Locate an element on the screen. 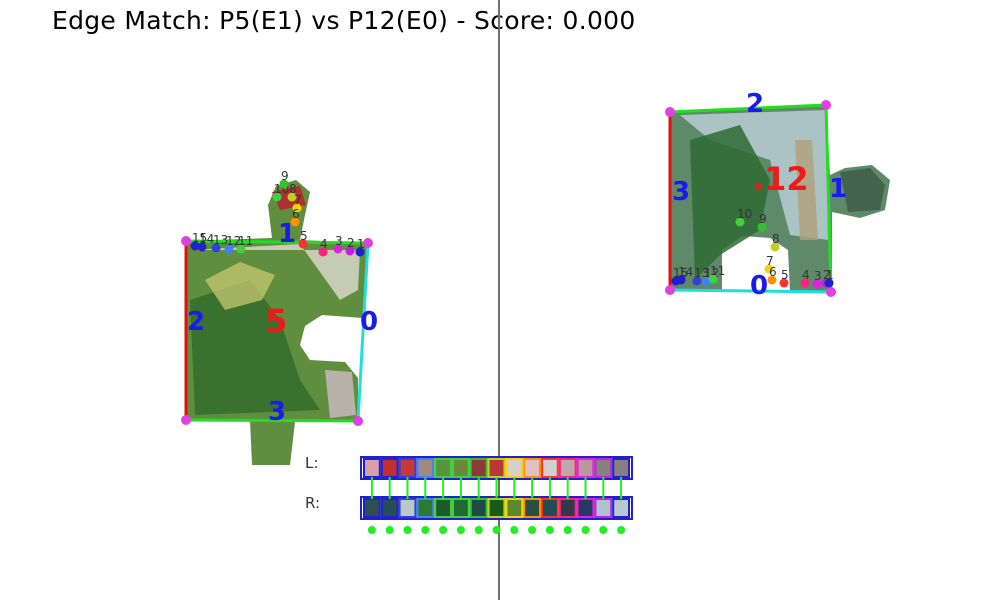  right-sample-index: 2 is located at coordinates (827, 275).